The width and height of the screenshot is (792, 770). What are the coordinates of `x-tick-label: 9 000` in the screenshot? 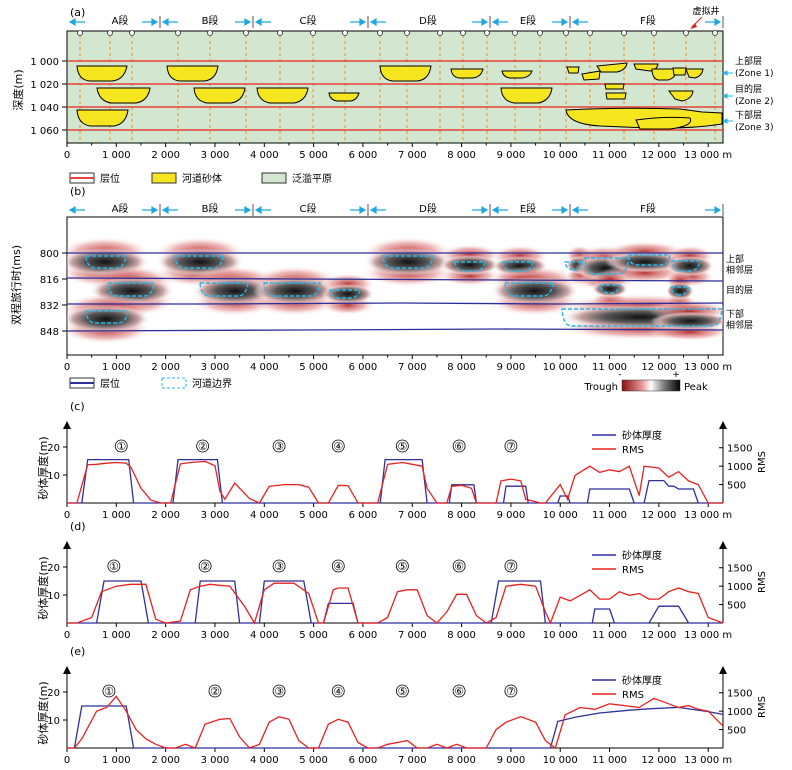 It's located at (511, 155).